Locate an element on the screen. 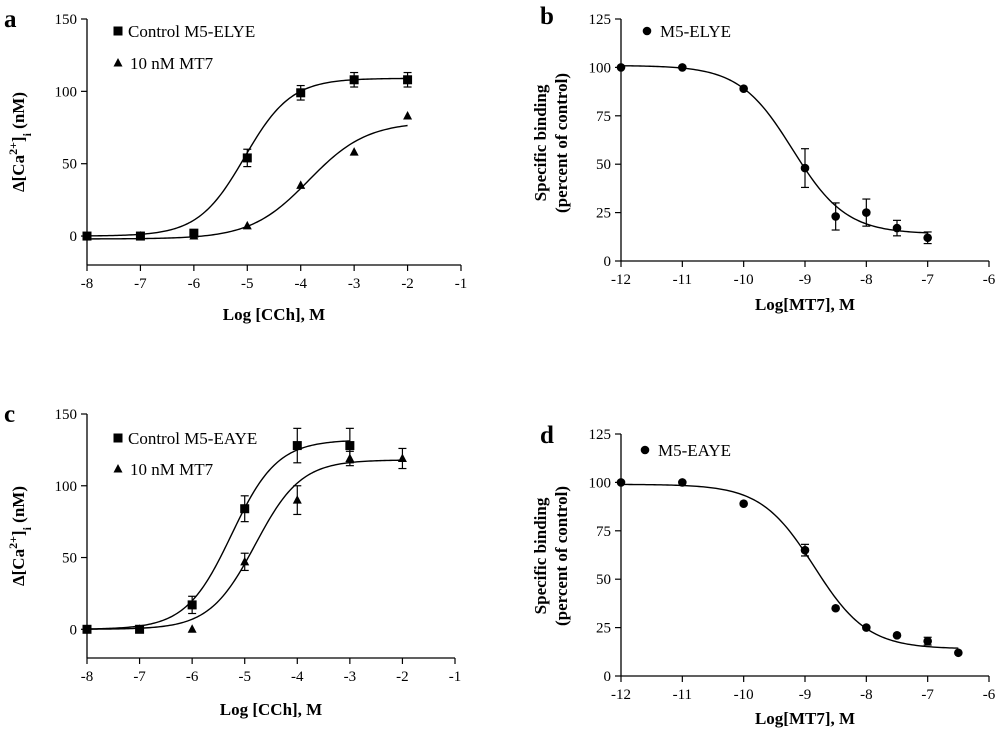 The height and width of the screenshot is (736, 1000). x-tick-label: -10 is located at coordinates (744, 695).